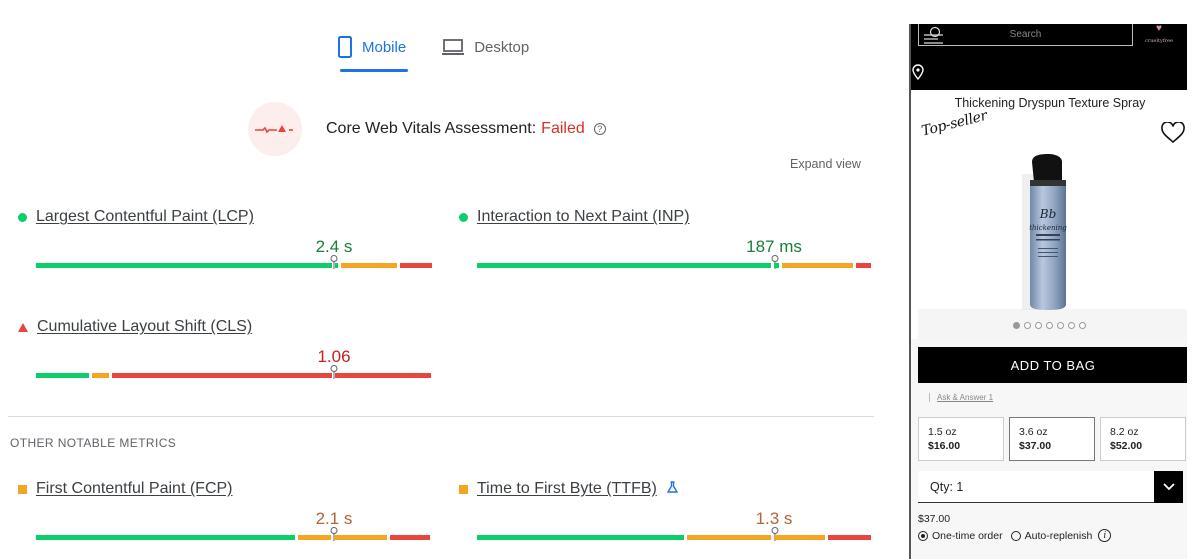  What do you see at coordinates (967, 535) in the screenshot?
I see `one-time-order-label: One-time order` at bounding box center [967, 535].